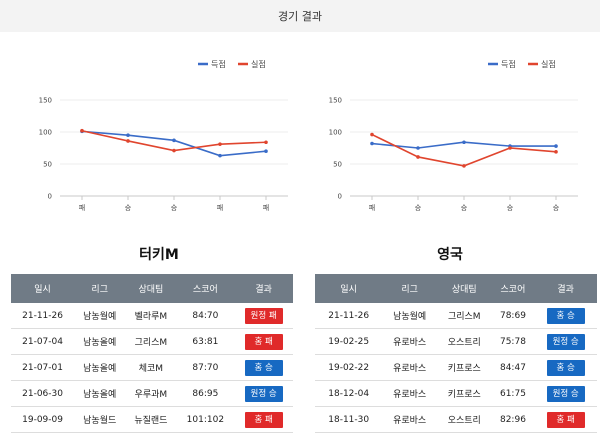 This screenshot has height=442, width=600. What do you see at coordinates (205, 367) in the screenshot?
I see `score-cell: 87:70` at bounding box center [205, 367].